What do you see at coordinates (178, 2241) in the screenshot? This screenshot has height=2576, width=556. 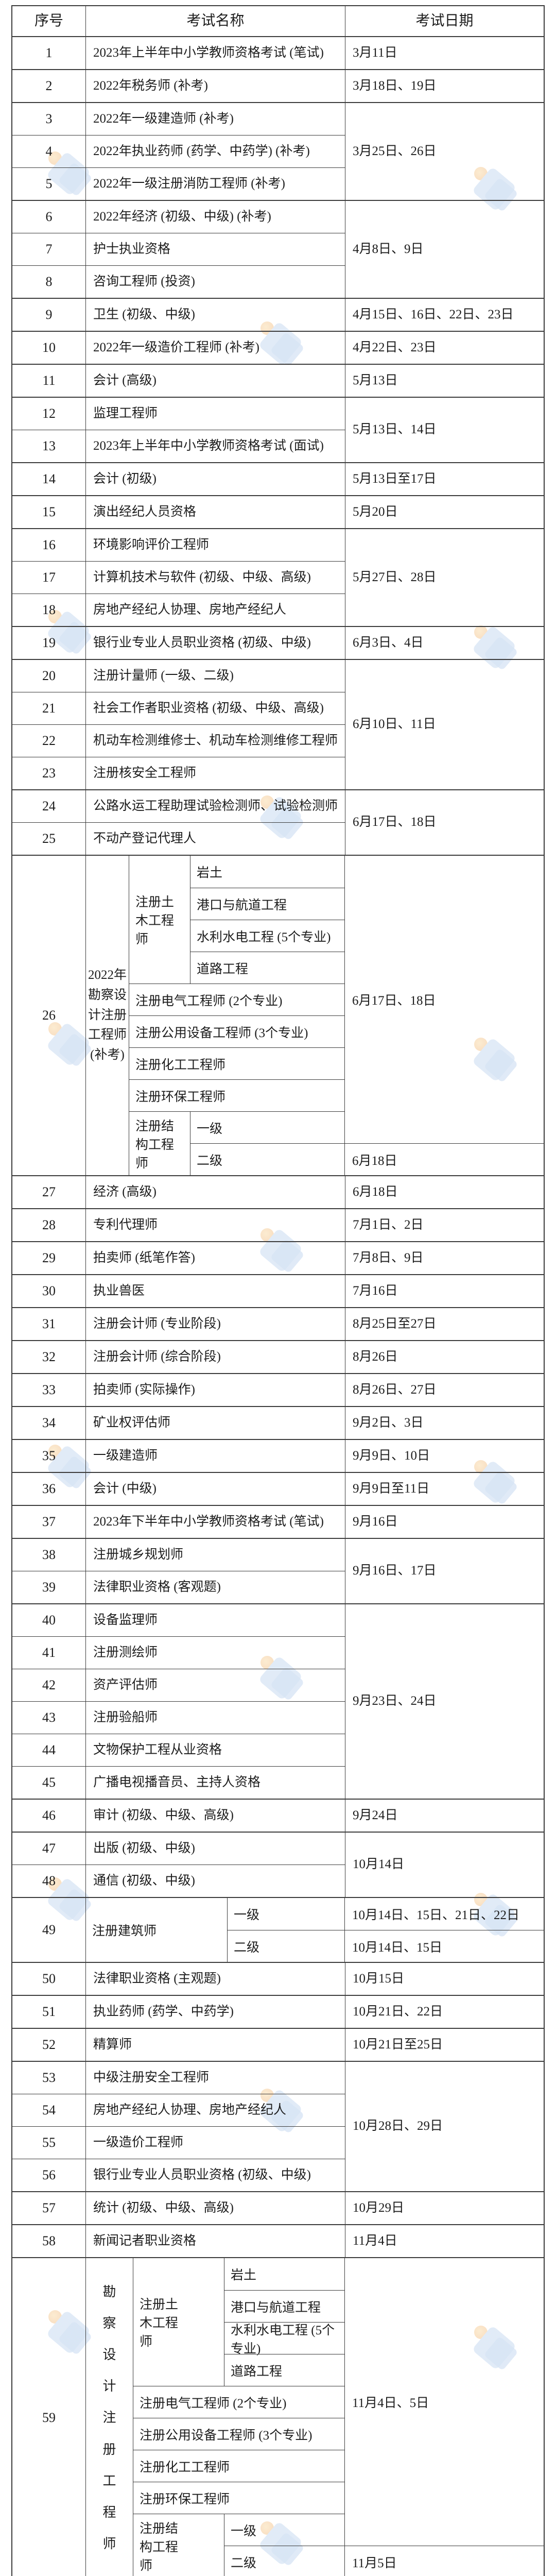 I see `table-row: 58 新闻记者职业资格` at bounding box center [178, 2241].